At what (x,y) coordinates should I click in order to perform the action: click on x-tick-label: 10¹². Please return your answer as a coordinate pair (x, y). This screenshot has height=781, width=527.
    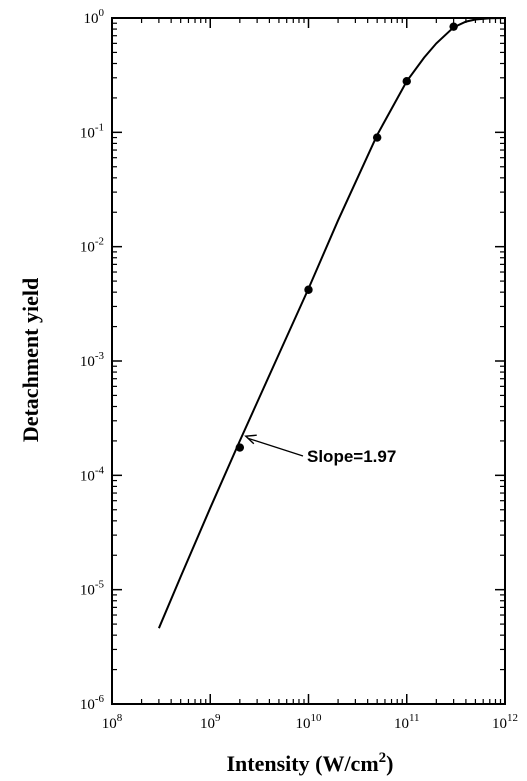
    Looking at the image, I should click on (505, 722).